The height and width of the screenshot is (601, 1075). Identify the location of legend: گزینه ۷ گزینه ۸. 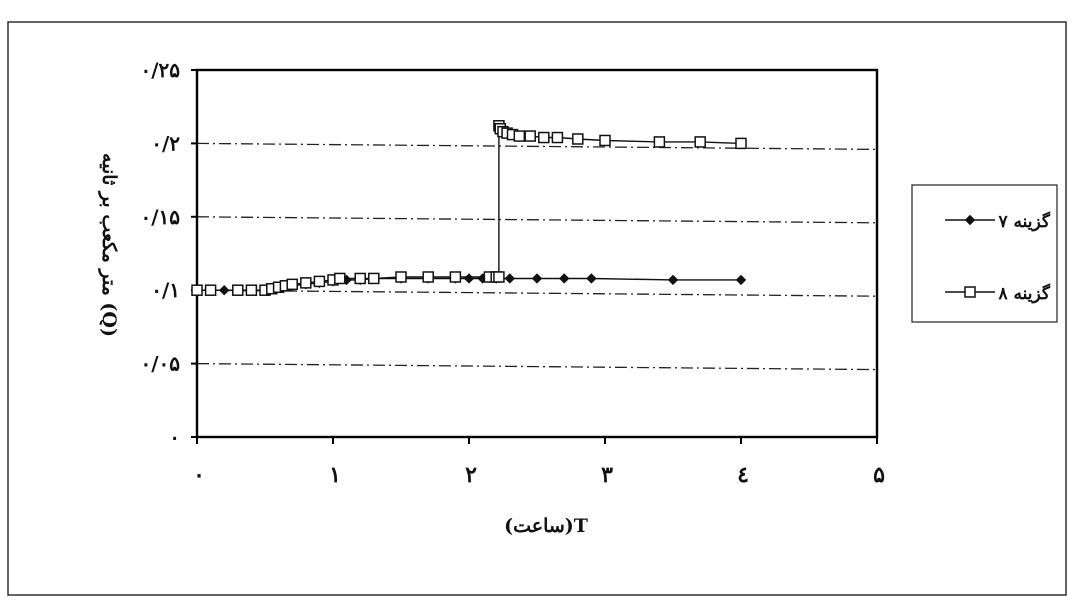
(984, 253).